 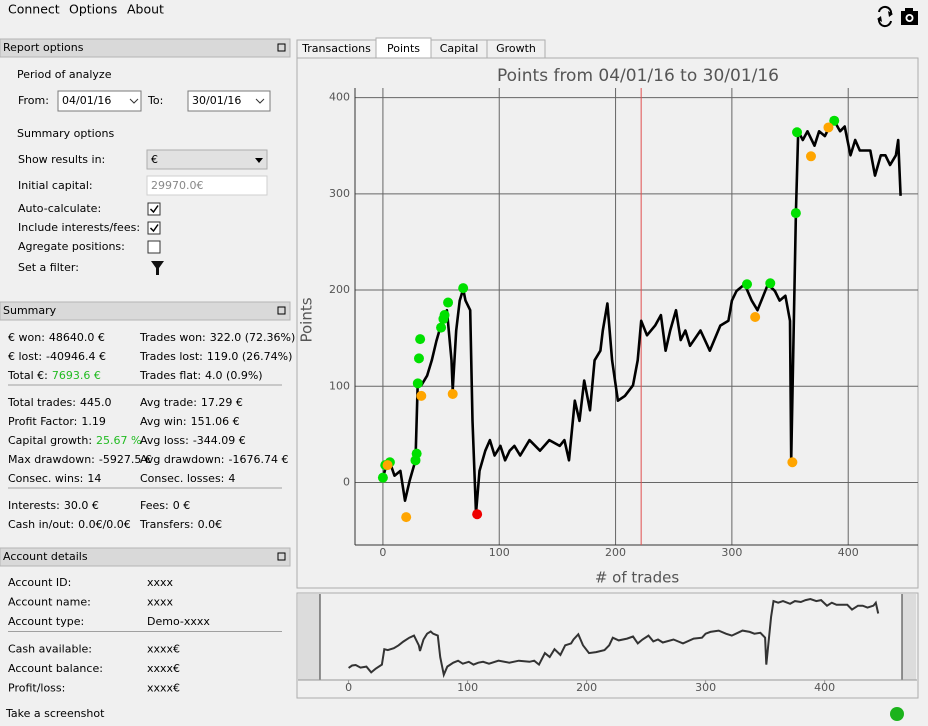 I want to click on summary-item: Capital growth: 25.67 %, so click(x=75, y=440).